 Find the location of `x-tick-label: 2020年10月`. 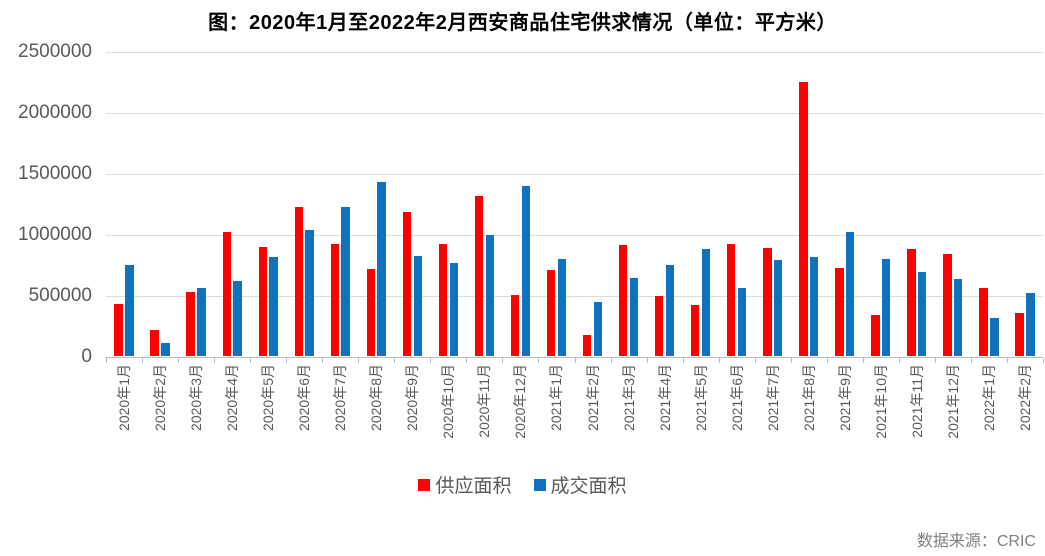

x-tick-label: 2020年10月 is located at coordinates (448, 401).